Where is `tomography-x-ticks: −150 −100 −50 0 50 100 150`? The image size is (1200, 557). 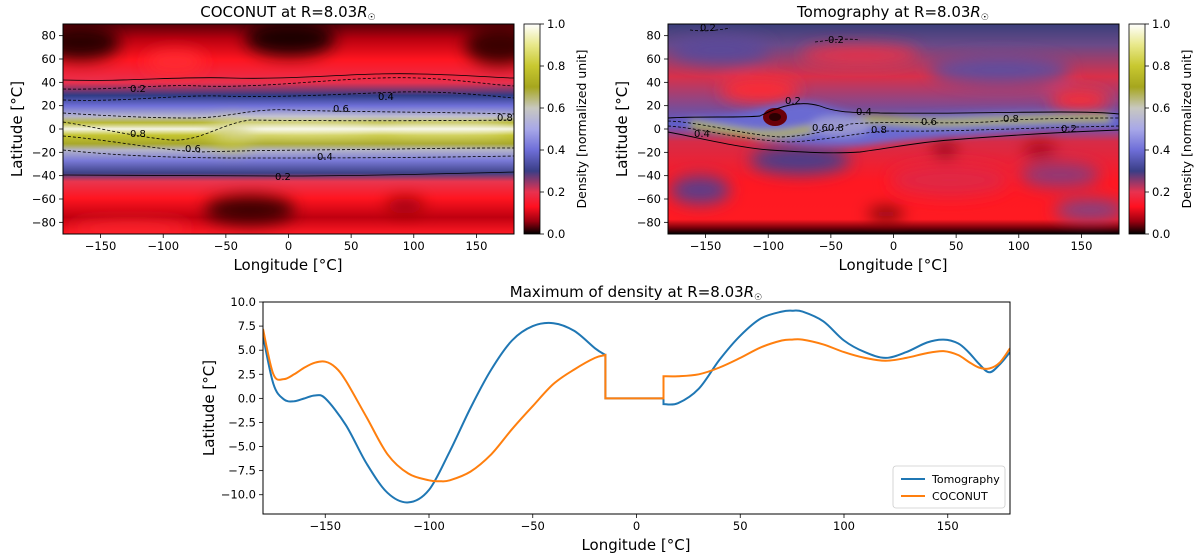 tomography-x-ticks: −150 −100 −50 0 50 100 150 is located at coordinates (891, 243).